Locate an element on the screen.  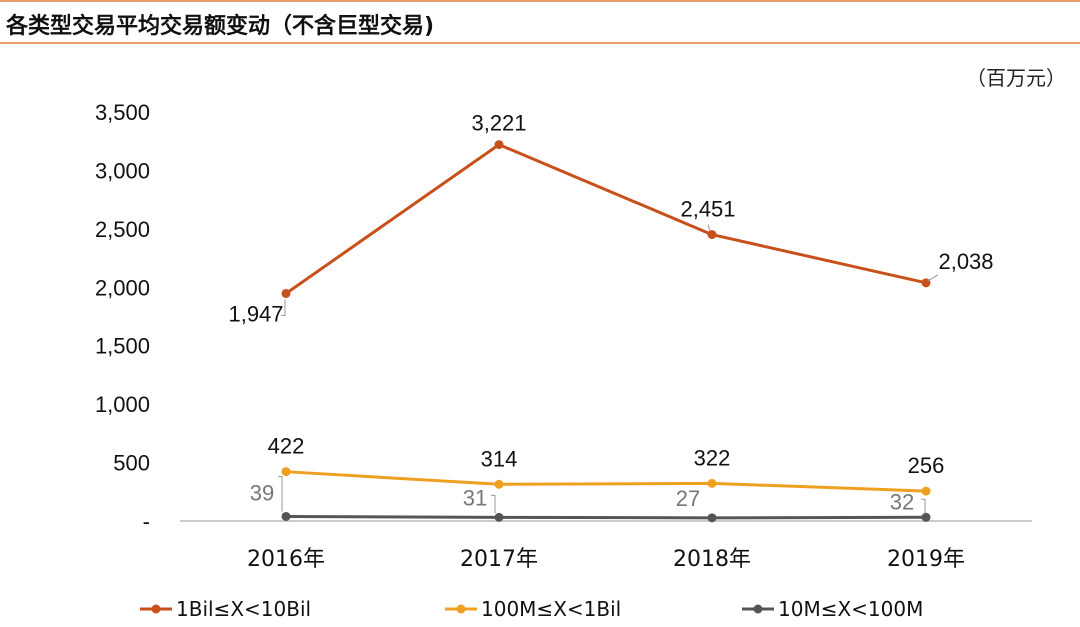
x-tick-label: 2017年 is located at coordinates (499, 559).